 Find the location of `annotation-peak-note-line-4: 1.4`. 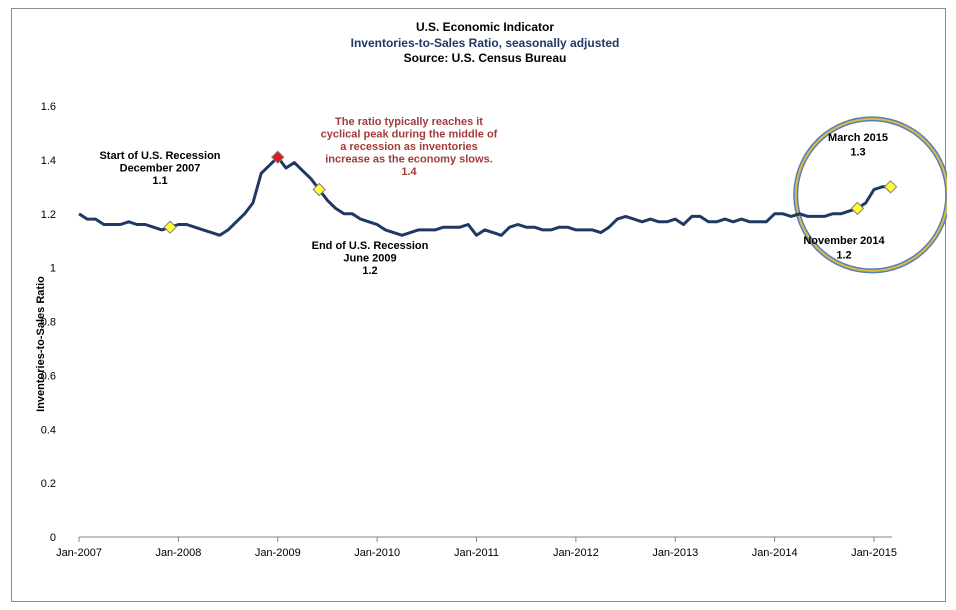

annotation-peak-note-line-4: 1.4 is located at coordinates (409, 172).